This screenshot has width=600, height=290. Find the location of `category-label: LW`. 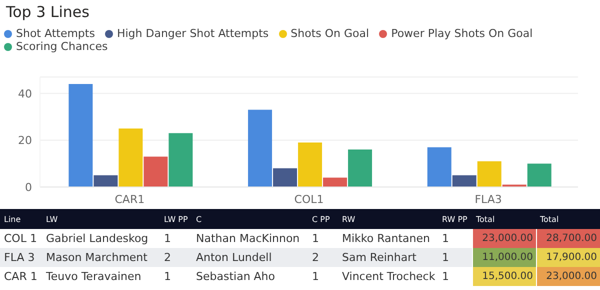

category-label: LW is located at coordinates (52, 219).